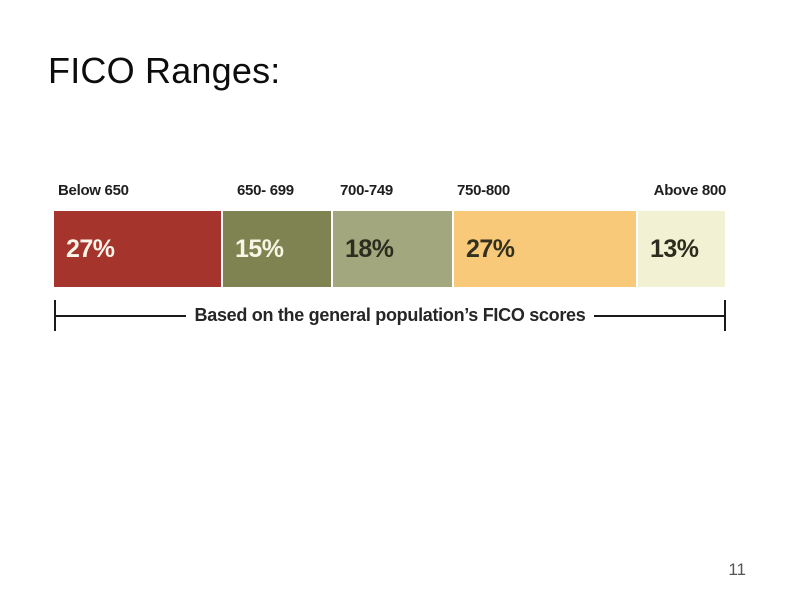  I want to click on range-label: Above 800, so click(690, 190).